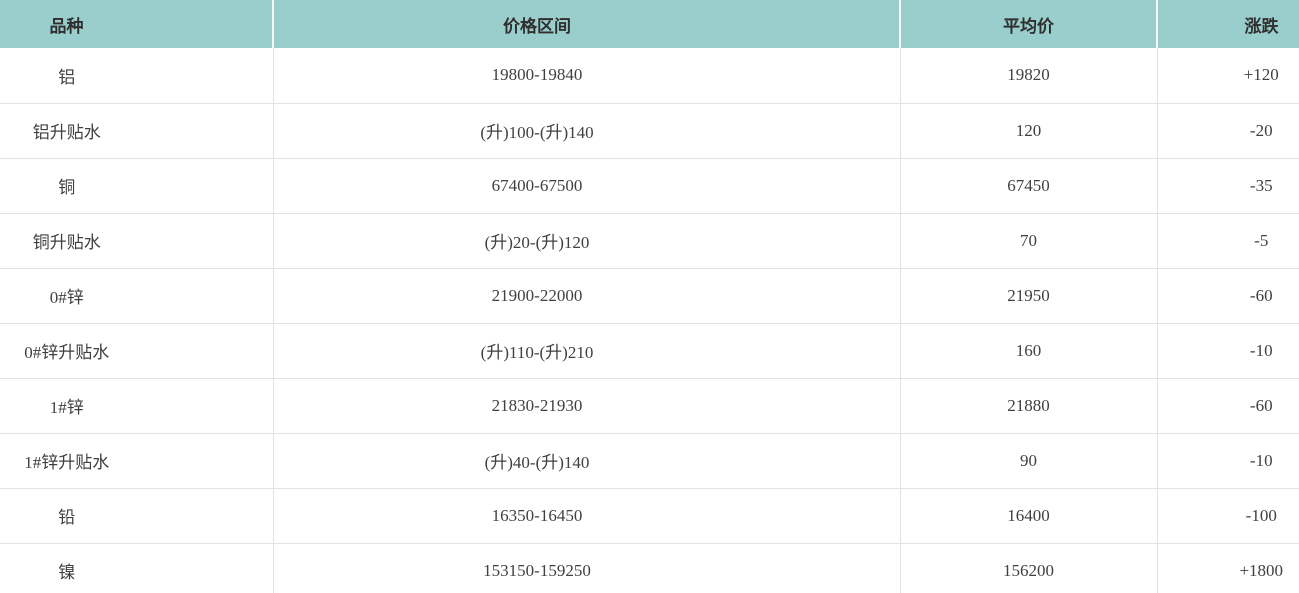 The width and height of the screenshot is (1299, 593). Describe the element at coordinates (586, 241) in the screenshot. I see `cell-price-range: (升)20-(升)120` at that location.